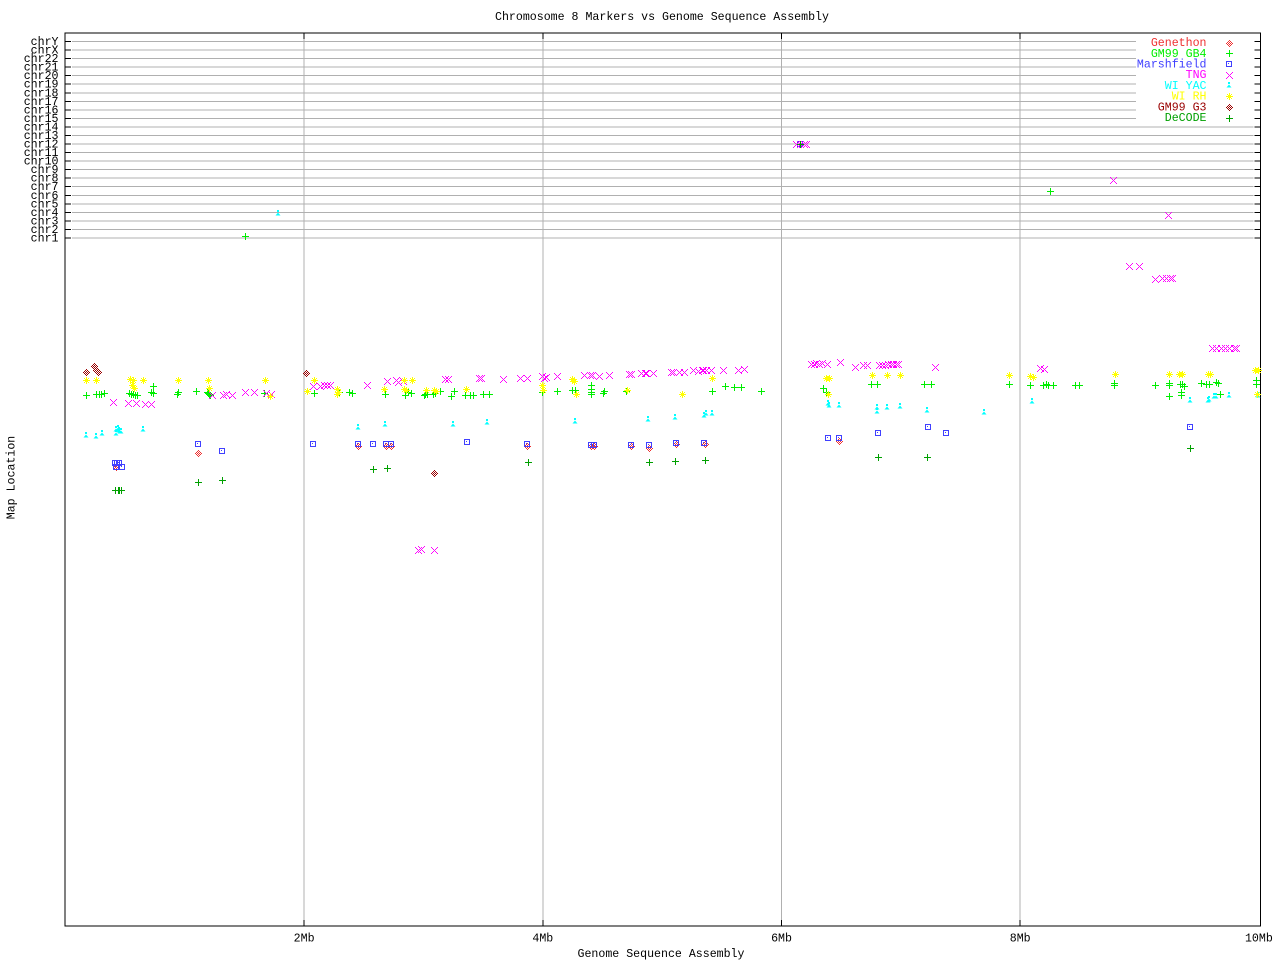 The width and height of the screenshot is (1280, 960). I want to click on svg-text: WI YAC, so click(1186, 86).